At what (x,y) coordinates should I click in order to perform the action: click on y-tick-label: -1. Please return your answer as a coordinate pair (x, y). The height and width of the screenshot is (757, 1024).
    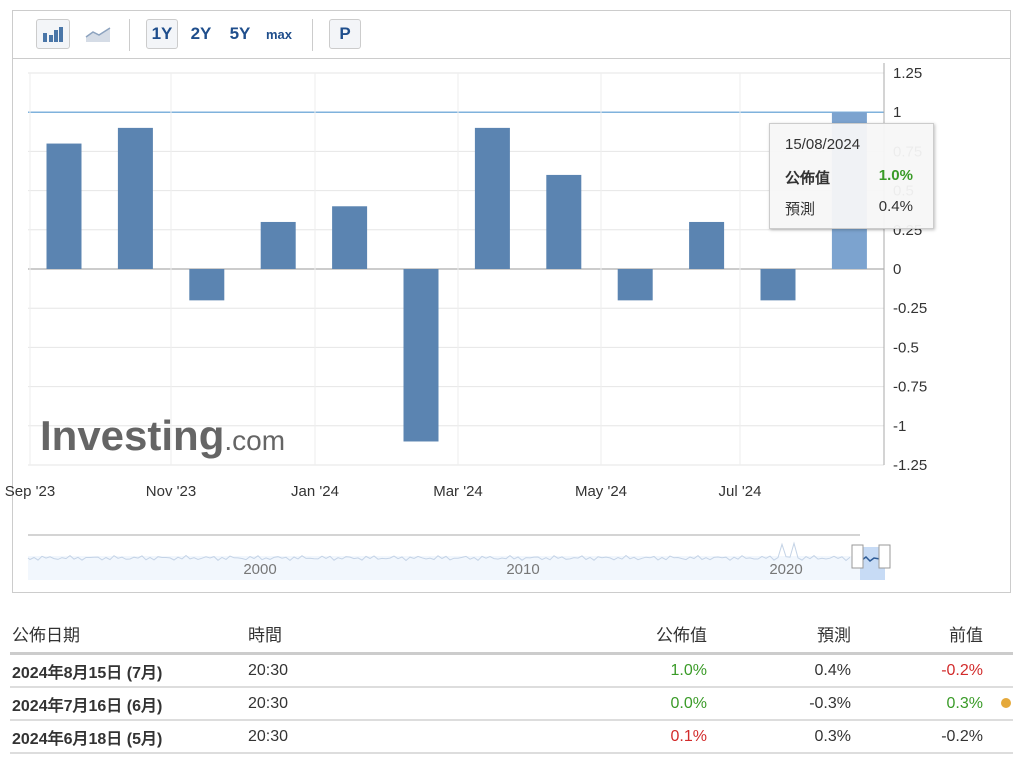
    Looking at the image, I should click on (899, 426).